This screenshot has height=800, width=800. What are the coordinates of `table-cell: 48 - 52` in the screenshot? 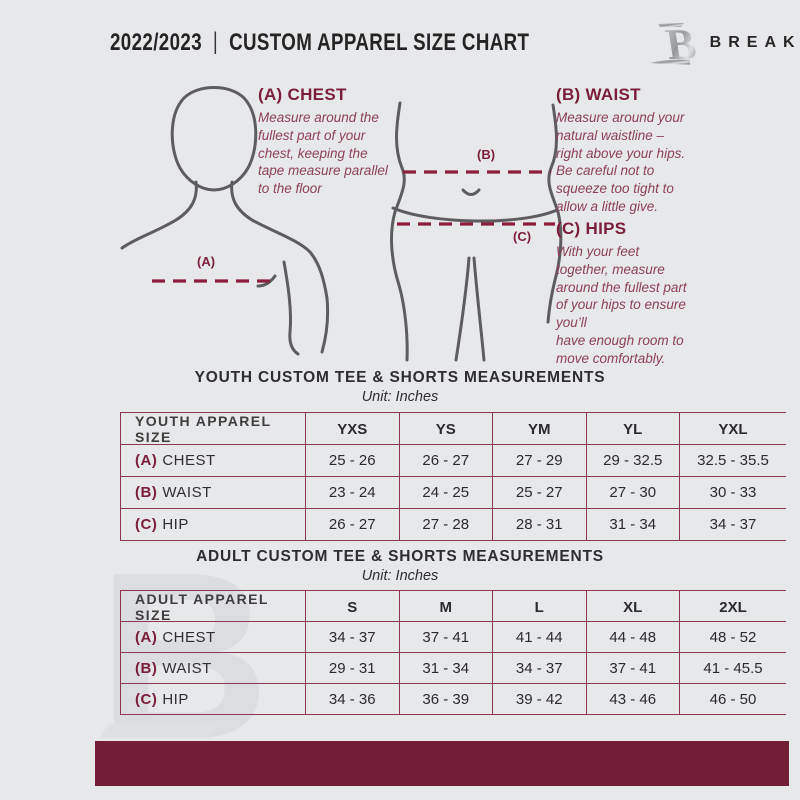 It's located at (732, 637).